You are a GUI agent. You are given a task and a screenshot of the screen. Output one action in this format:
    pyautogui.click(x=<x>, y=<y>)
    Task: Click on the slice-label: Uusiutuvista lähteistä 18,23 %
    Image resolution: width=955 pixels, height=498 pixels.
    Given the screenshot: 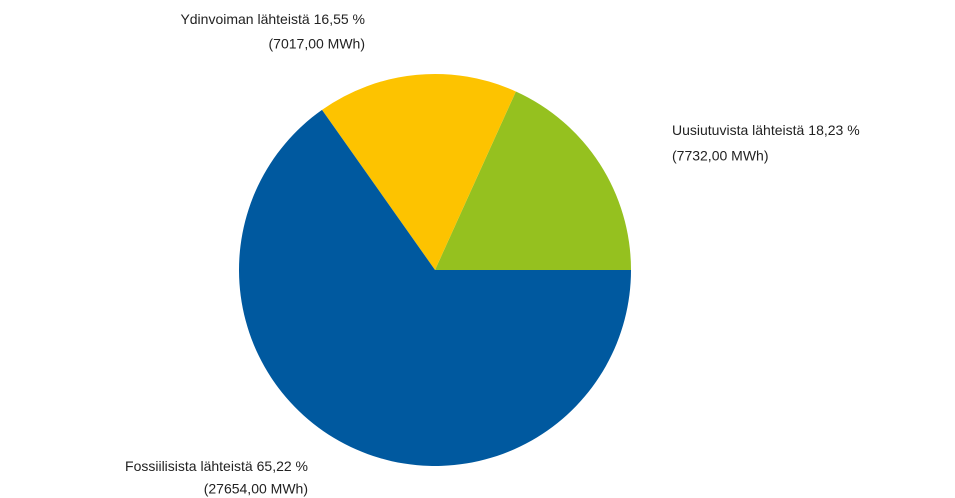 What is the action you would take?
    pyautogui.click(x=766, y=130)
    